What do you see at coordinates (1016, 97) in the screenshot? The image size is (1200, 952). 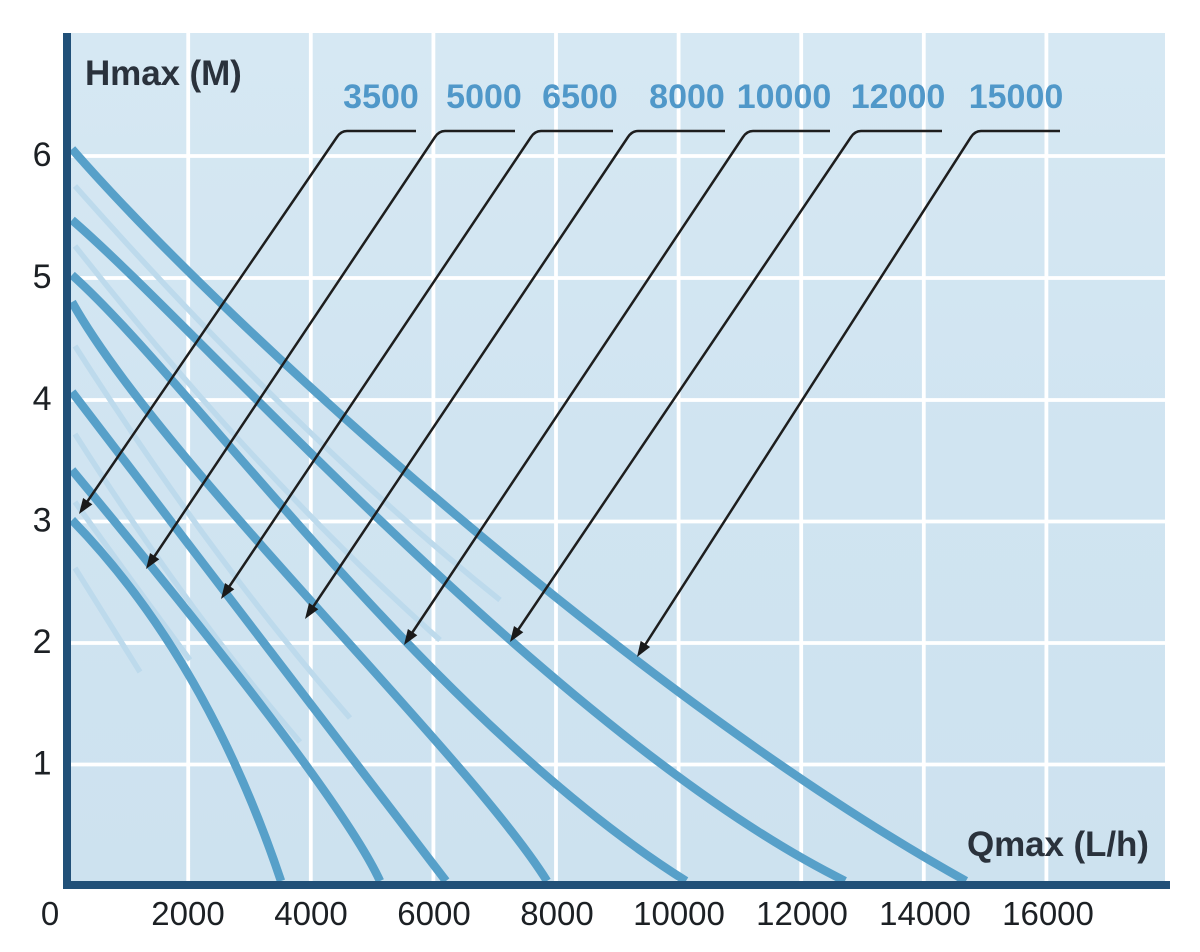 I see `svg-text: 15000` at bounding box center [1016, 97].